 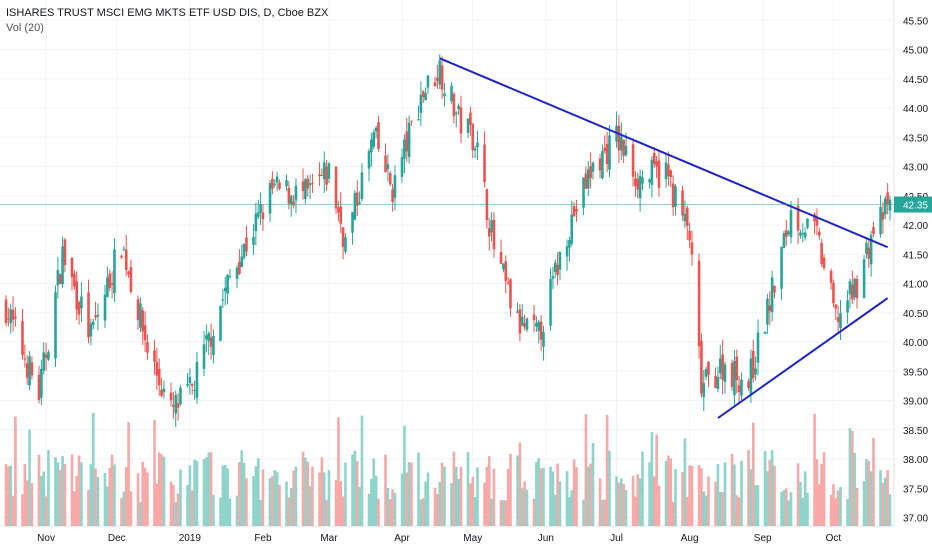 I want to click on ascending-trendline, so click(x=803, y=358).